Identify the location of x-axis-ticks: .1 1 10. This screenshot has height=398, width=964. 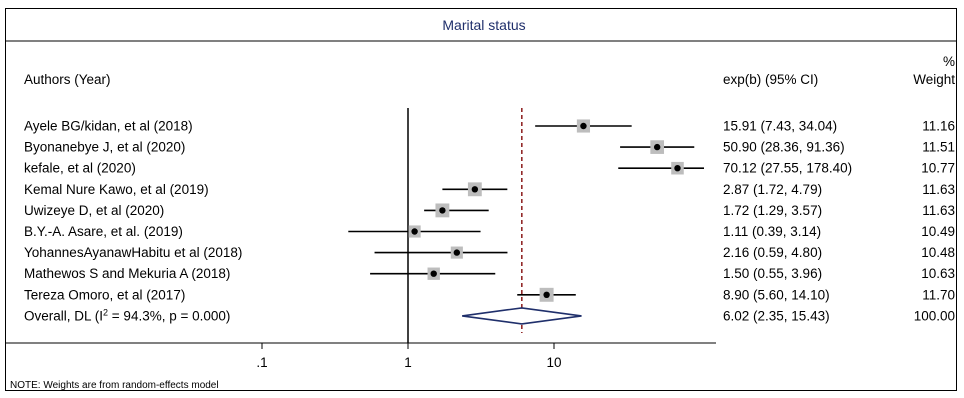
(409, 356).